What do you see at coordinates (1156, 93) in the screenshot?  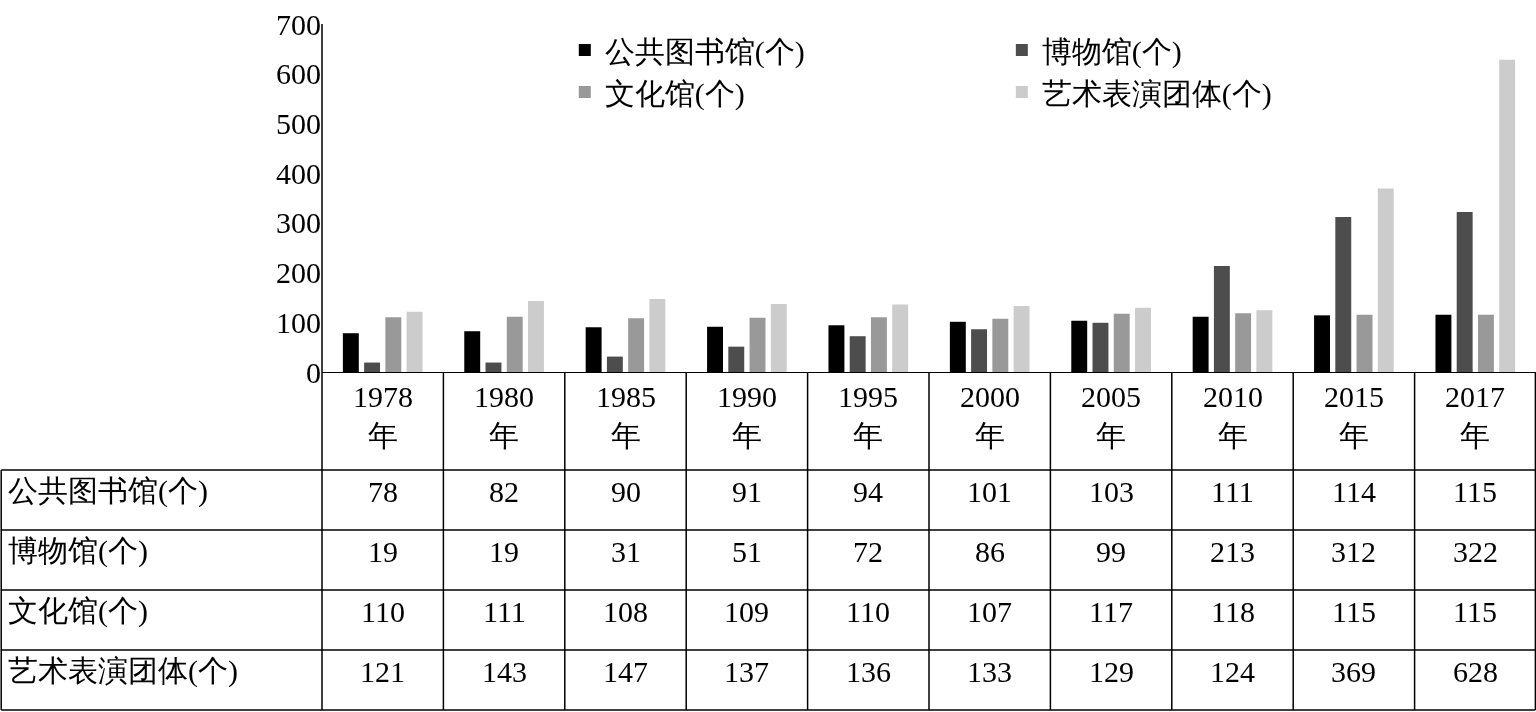 I see `legend-label: 艺术表演团体(个)` at bounding box center [1156, 93].